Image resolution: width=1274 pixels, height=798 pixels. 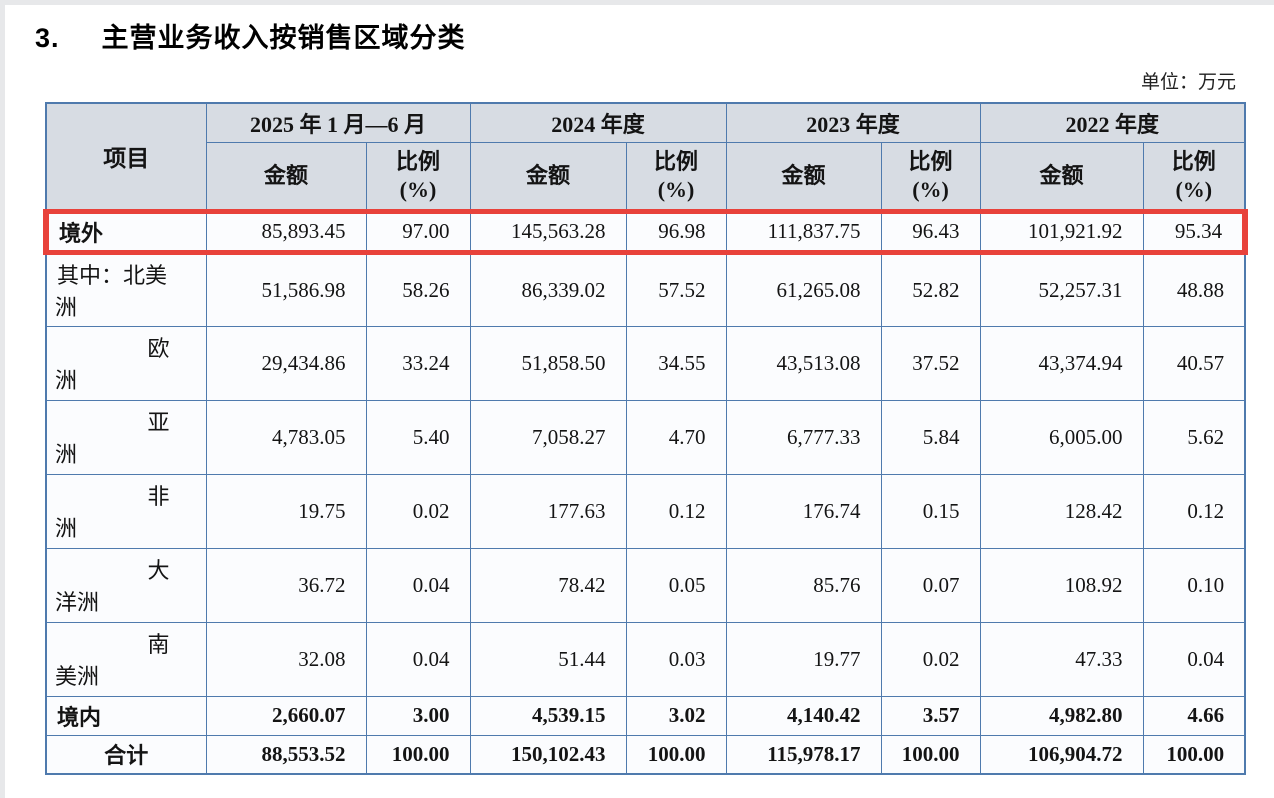 What do you see at coordinates (1112, 122) in the screenshot?
I see `period-header-2022: 2022 年度` at bounding box center [1112, 122].